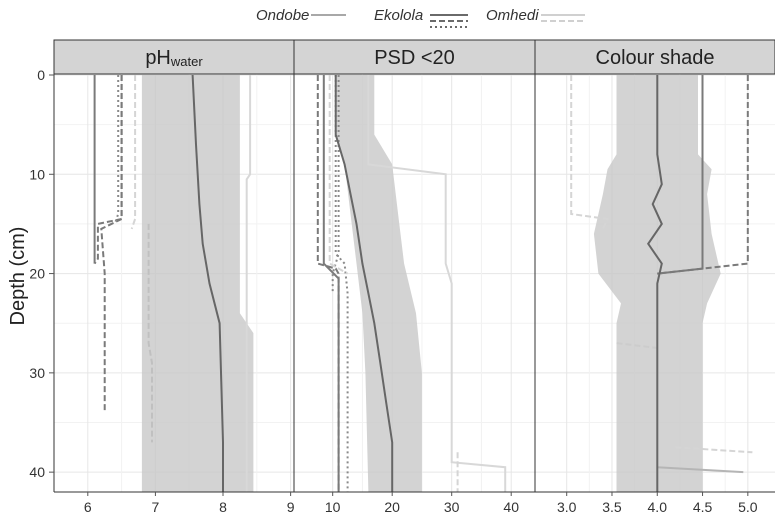 Image resolution: width=775 pixels, height=520 pixels. What do you see at coordinates (37, 274) in the screenshot?
I see `y-tick-label: 20` at bounding box center [37, 274].